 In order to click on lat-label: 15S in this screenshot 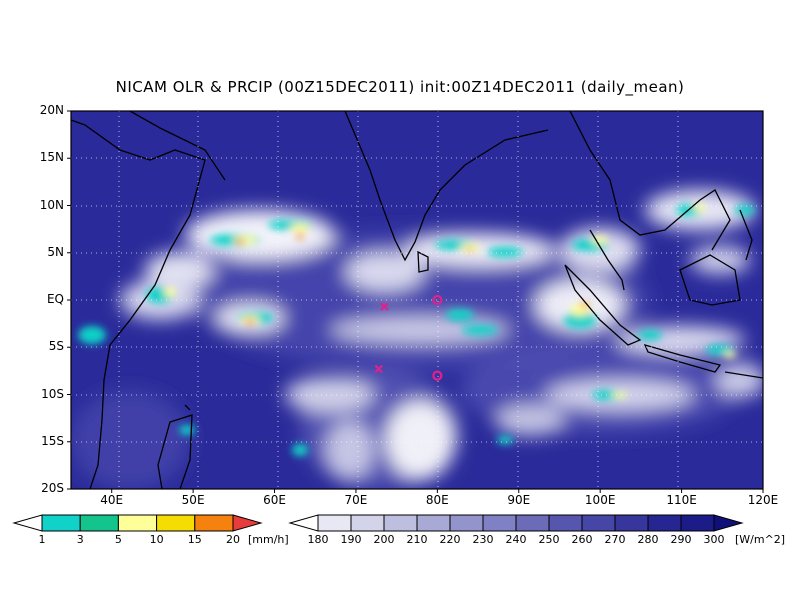, I will do `click(52, 440)`.